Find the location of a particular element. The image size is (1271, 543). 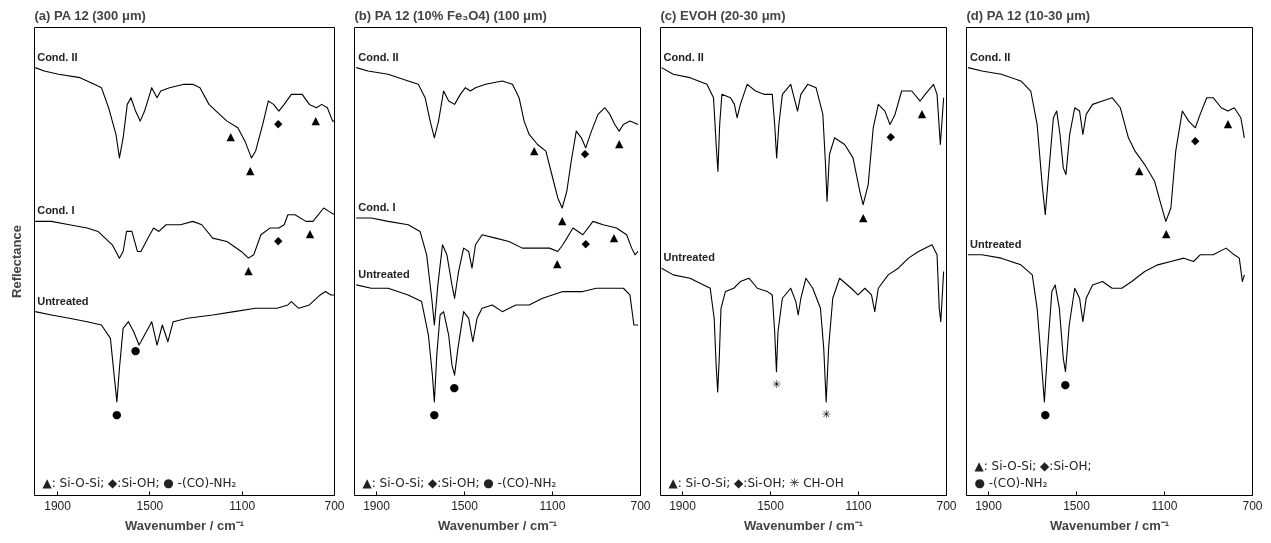

chart-title: (b) PA 12 (10% Fe₃O4) (100 μm) is located at coordinates (450, 15).